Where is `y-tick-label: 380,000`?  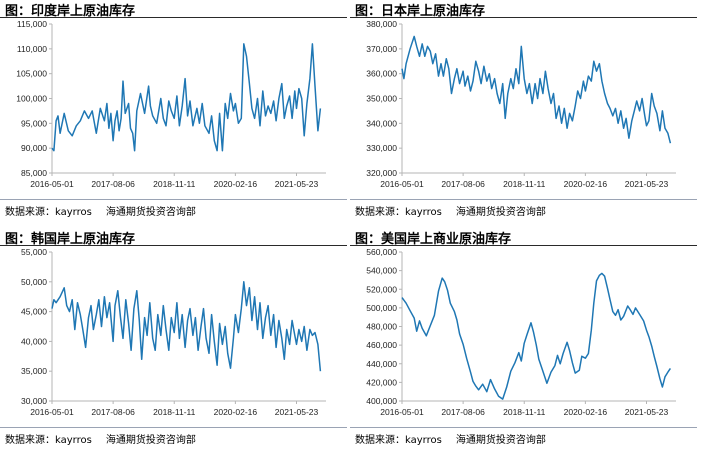 y-tick-label: 380,000 is located at coordinates (381, 24).